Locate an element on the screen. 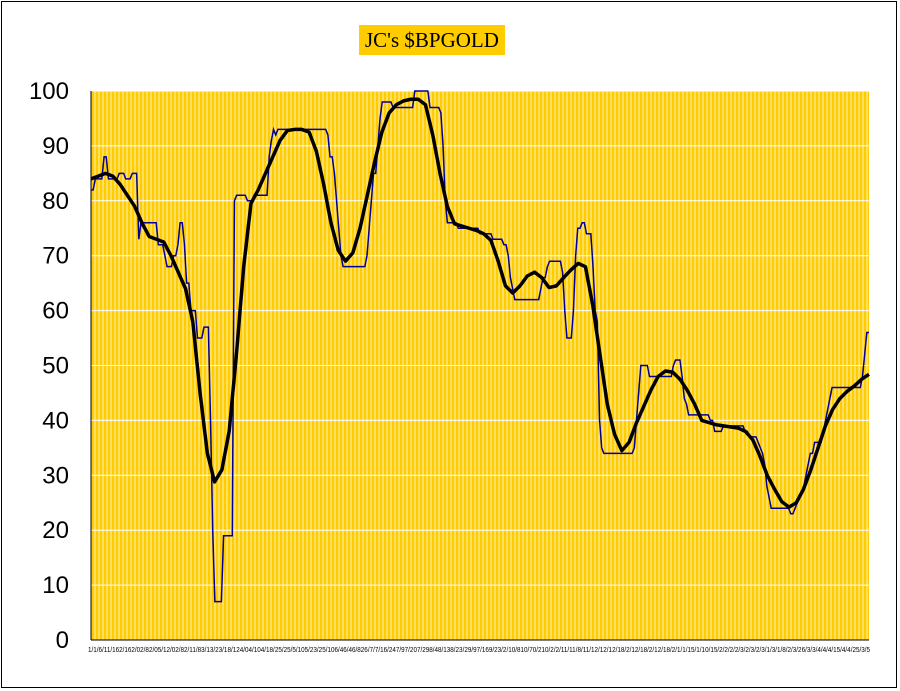  y-tick-label: 40 is located at coordinates (55, 420).